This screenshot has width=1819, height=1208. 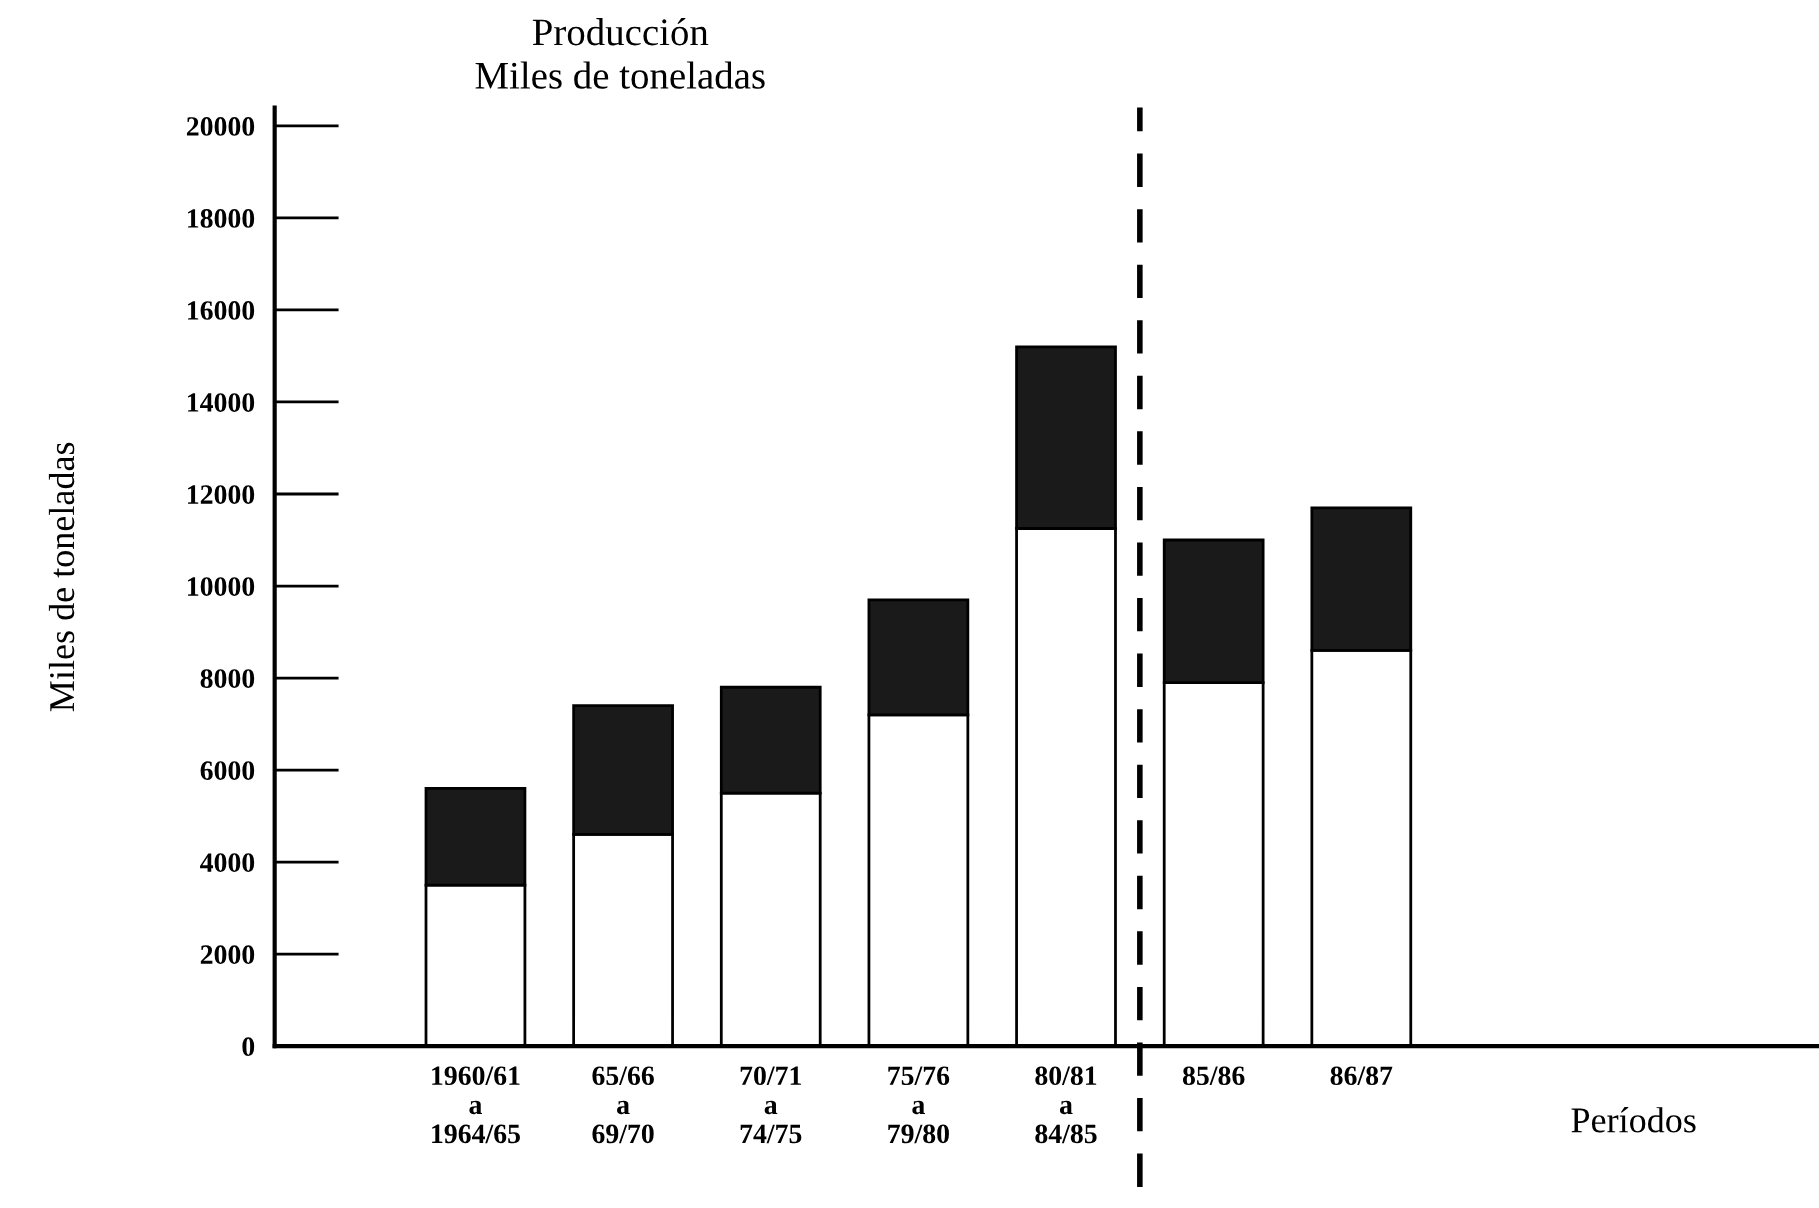 I want to click on y-tick-label: 18000, so click(x=221, y=218).